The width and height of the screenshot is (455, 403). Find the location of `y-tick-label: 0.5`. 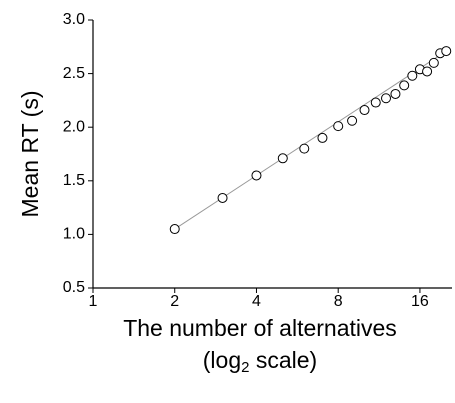

y-tick-label: 0.5 is located at coordinates (74, 287).